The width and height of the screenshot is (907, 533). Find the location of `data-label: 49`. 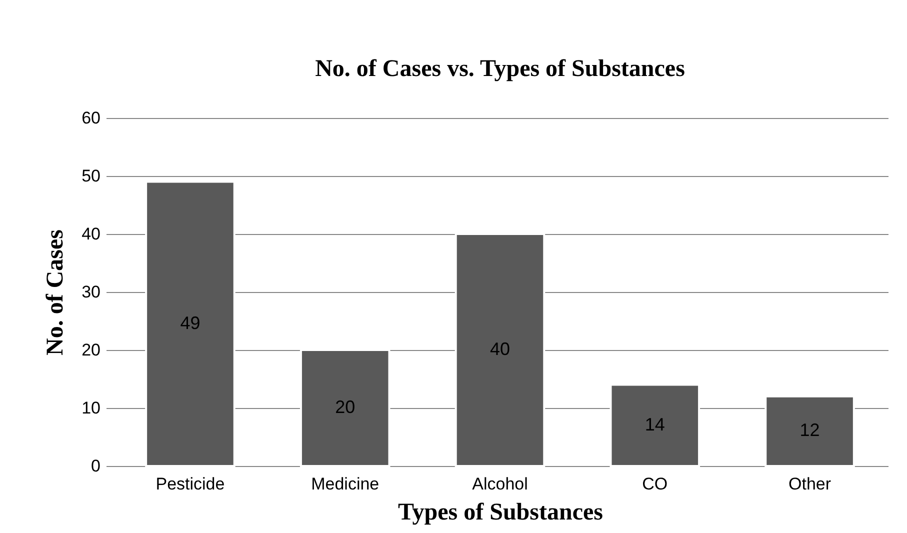

data-label: 49 is located at coordinates (190, 322).